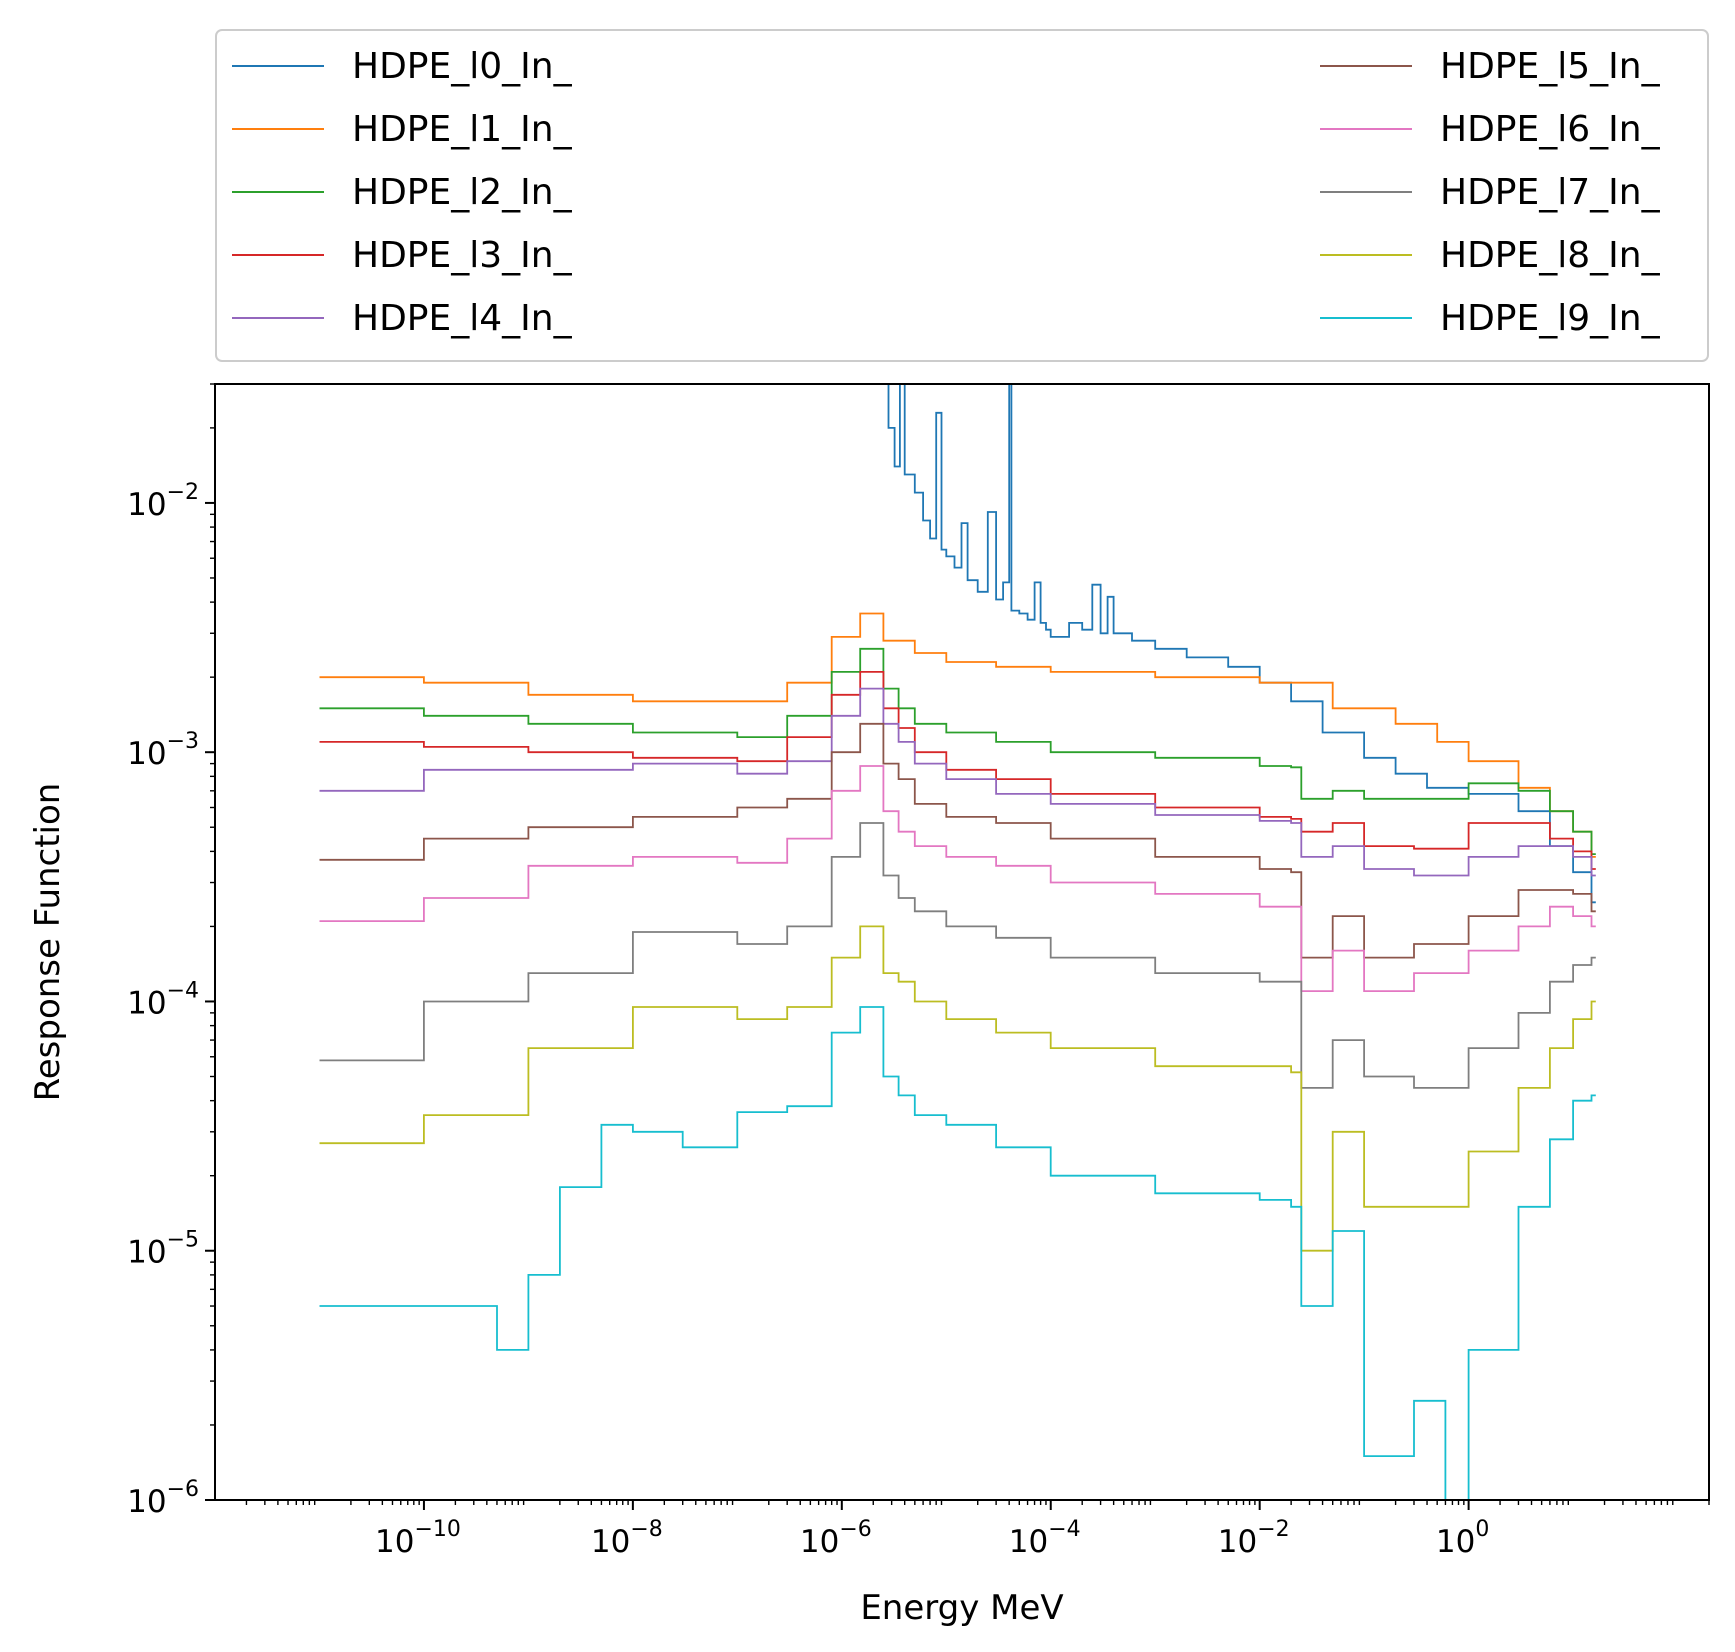  I want to click on x-tick-label: 10⁻², so click(1254, 1538).